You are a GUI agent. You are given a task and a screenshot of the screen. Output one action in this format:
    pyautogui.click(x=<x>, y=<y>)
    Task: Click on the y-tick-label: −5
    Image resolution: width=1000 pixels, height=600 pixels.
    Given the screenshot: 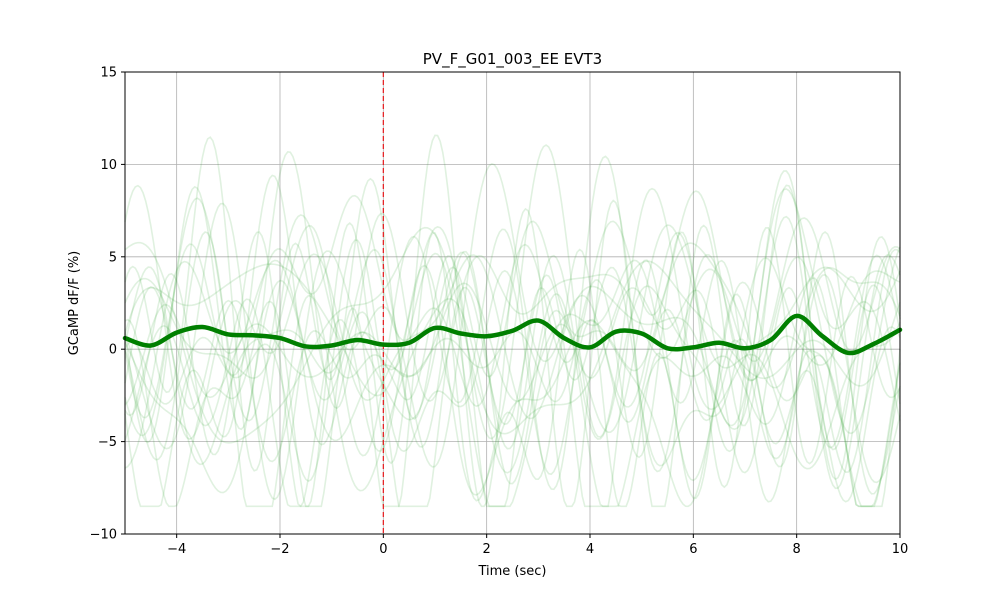 What is the action you would take?
    pyautogui.click(x=107, y=442)
    